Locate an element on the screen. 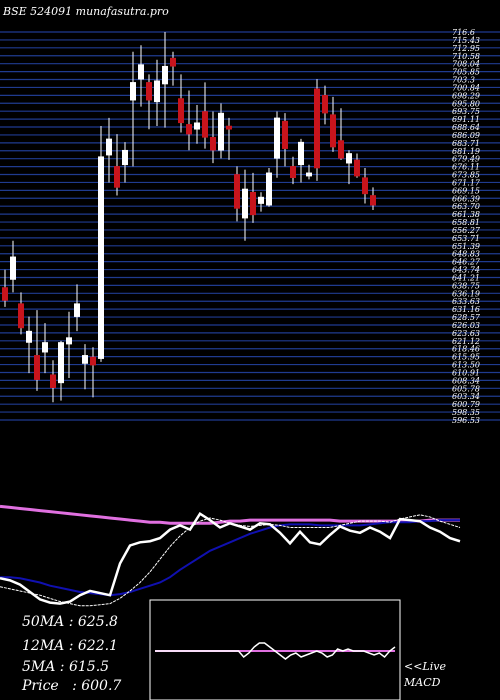  tick-label: 693.75 is located at coordinates (466, 111).